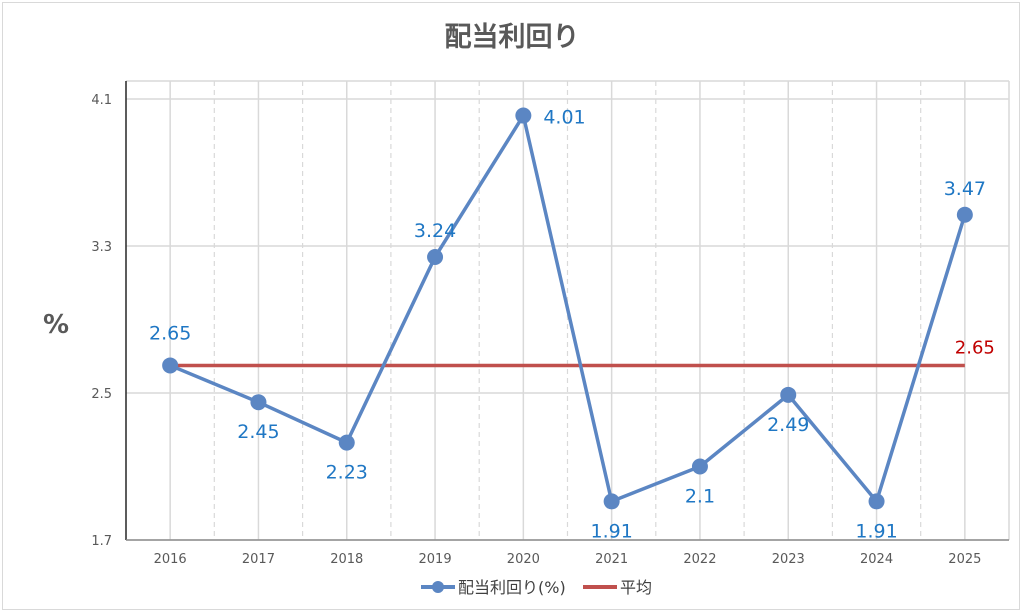 This screenshot has height=614, width=1024. What do you see at coordinates (788, 559) in the screenshot?
I see `x-tick-label: 2023` at bounding box center [788, 559].